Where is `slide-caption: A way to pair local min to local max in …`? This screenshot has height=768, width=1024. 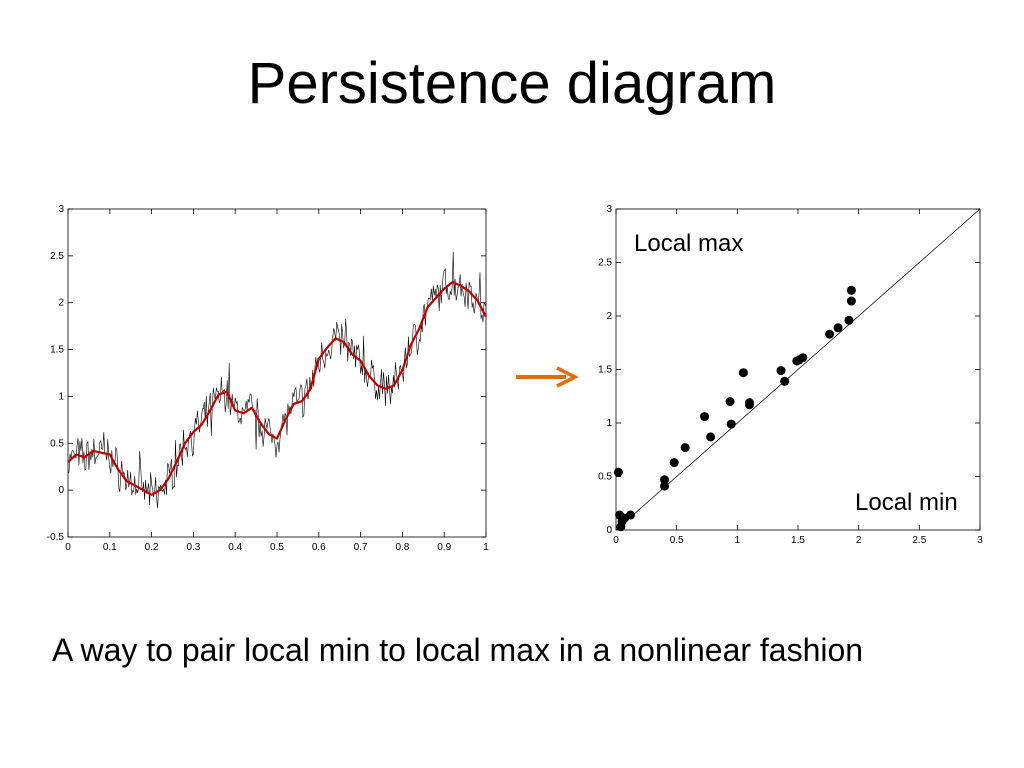 slide-caption: A way to pair local min to local max in … is located at coordinates (458, 650).